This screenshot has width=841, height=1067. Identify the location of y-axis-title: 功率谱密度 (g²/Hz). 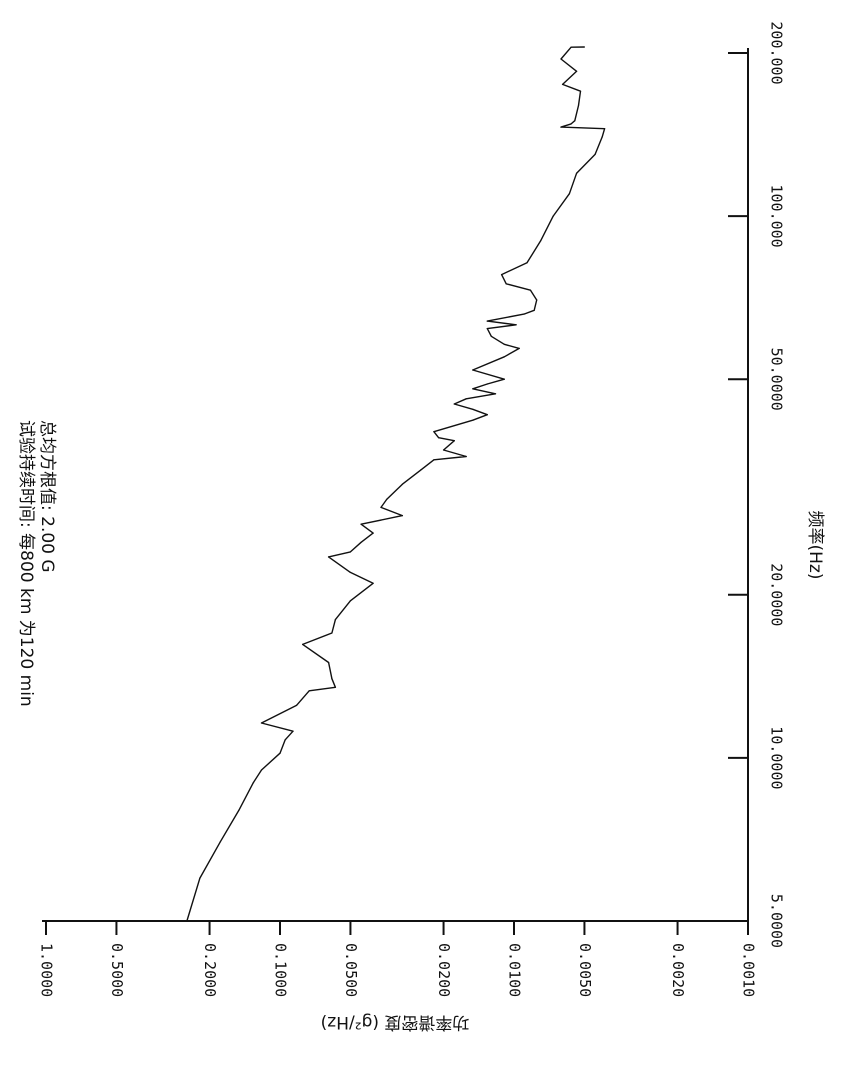
(395, 1022).